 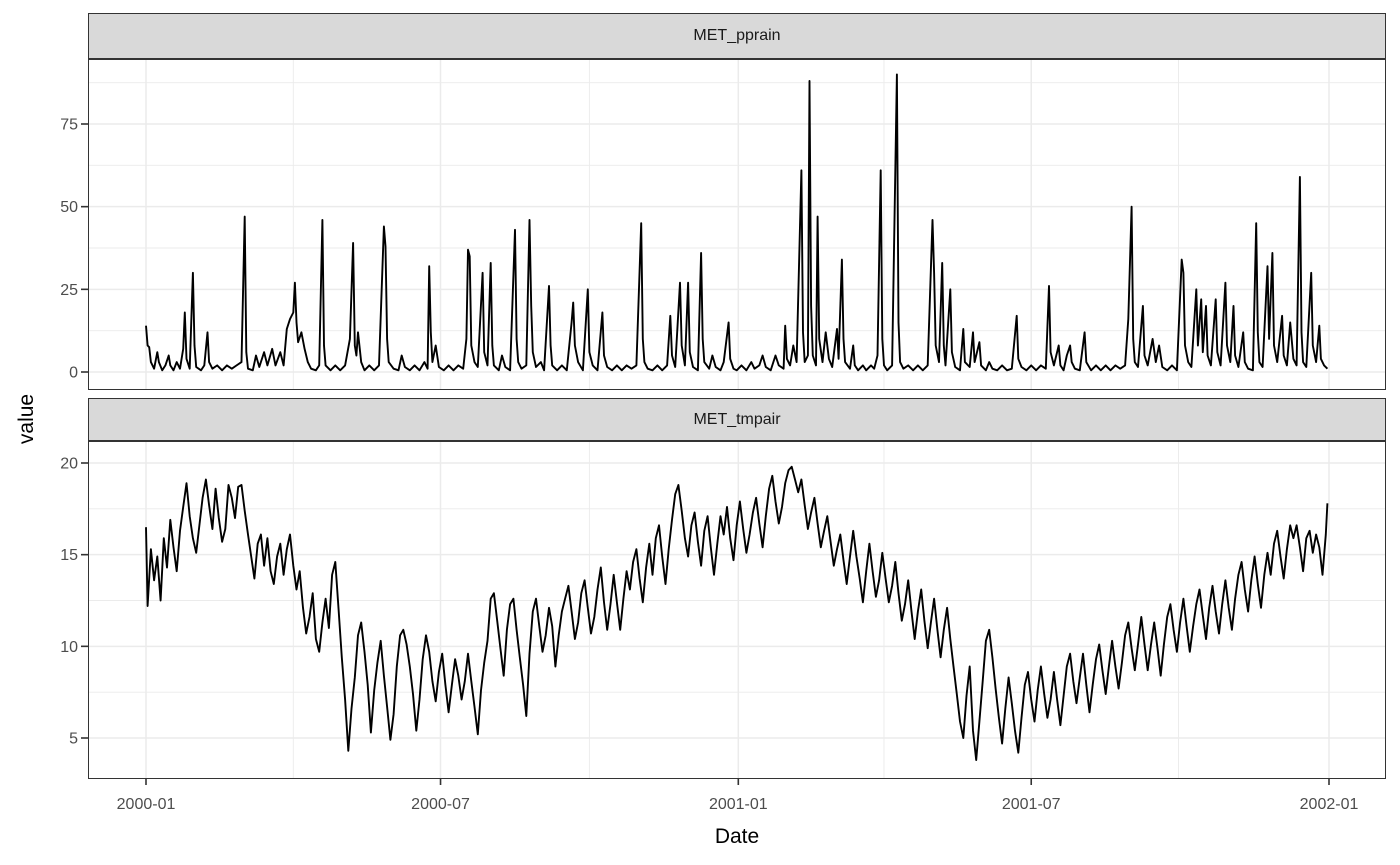 What do you see at coordinates (1031, 804) in the screenshot?
I see `x-tick-label: 2001-07` at bounding box center [1031, 804].